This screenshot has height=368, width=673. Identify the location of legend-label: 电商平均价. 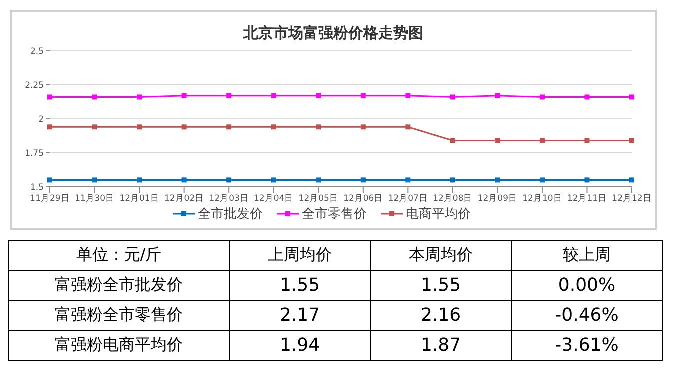
(438, 214).